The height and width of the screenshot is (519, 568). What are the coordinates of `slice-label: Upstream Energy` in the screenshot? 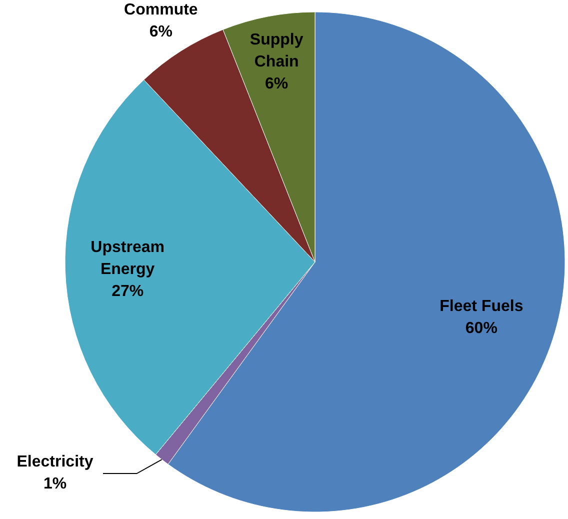 It's located at (127, 258).